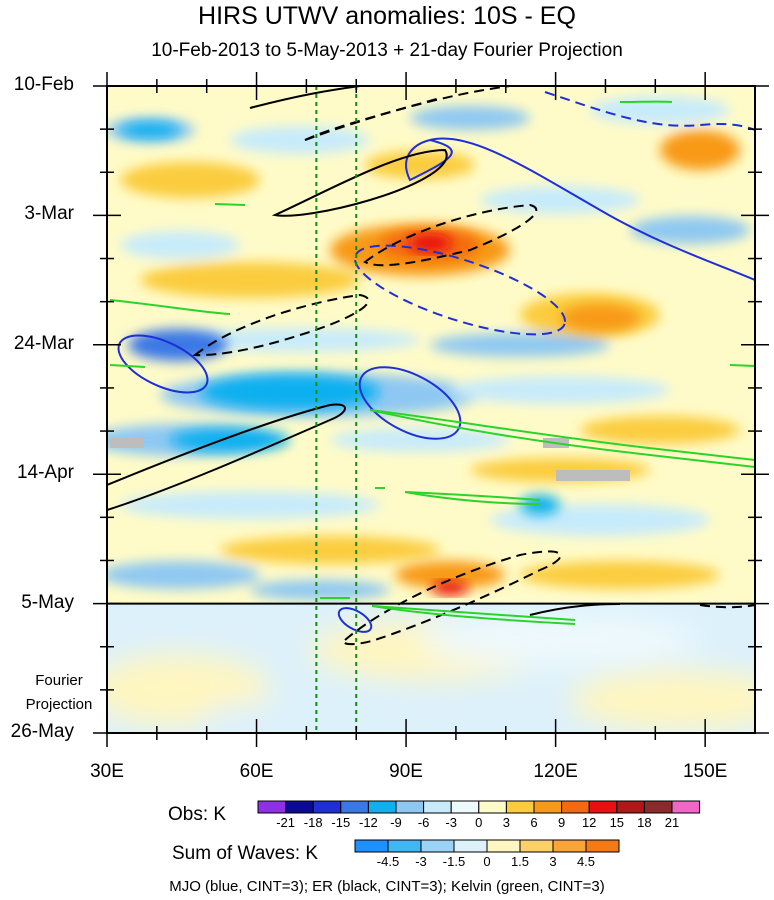 The width and height of the screenshot is (774, 900). Describe the element at coordinates (479, 822) in the screenshot. I see `obs-colorbar-label: 0` at that location.